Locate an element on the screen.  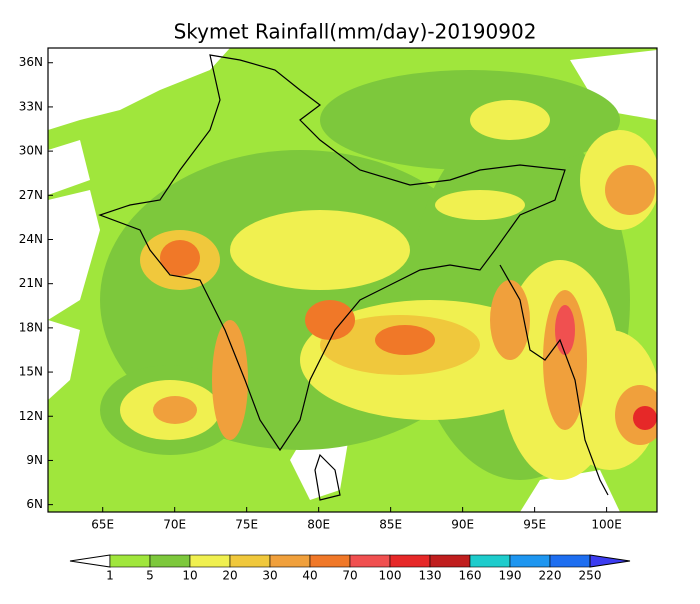
y-tick-label: 12N is located at coordinates (31, 416).